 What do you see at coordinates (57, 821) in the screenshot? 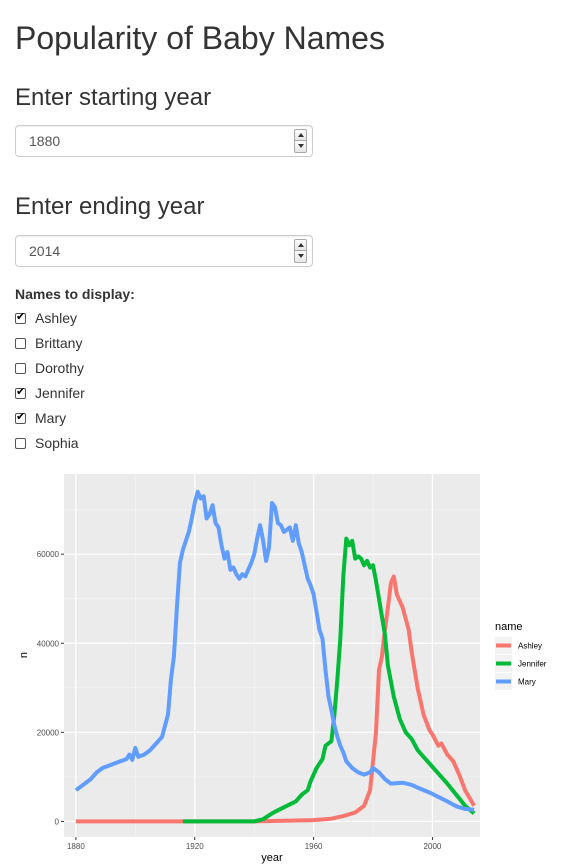
I see `y-tick-label: 0` at bounding box center [57, 821].